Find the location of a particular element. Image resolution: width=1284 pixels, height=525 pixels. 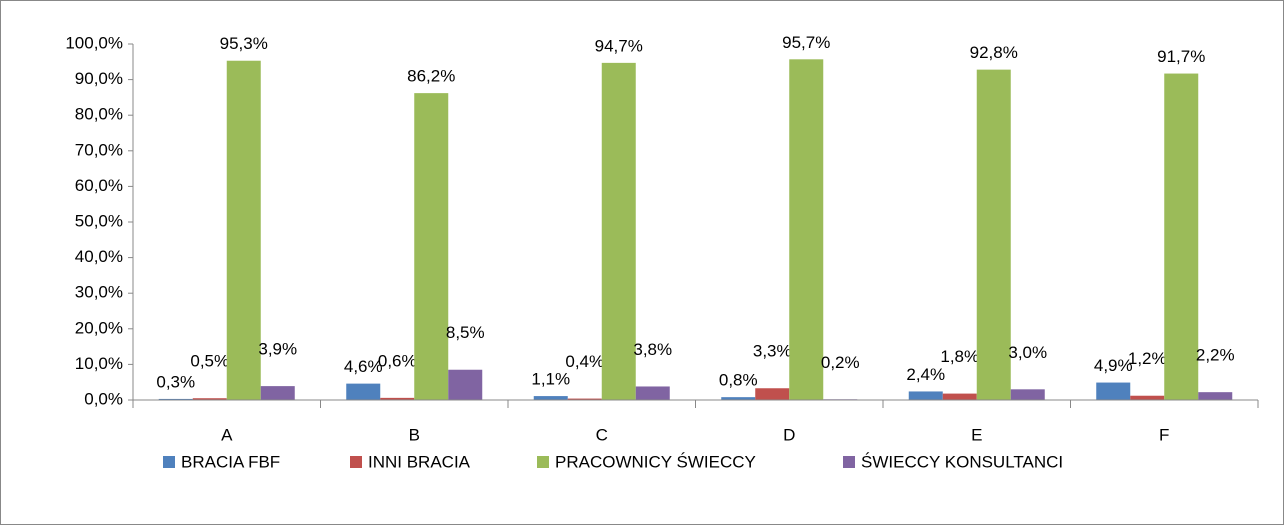

data-label: 0,2% is located at coordinates (840, 362).